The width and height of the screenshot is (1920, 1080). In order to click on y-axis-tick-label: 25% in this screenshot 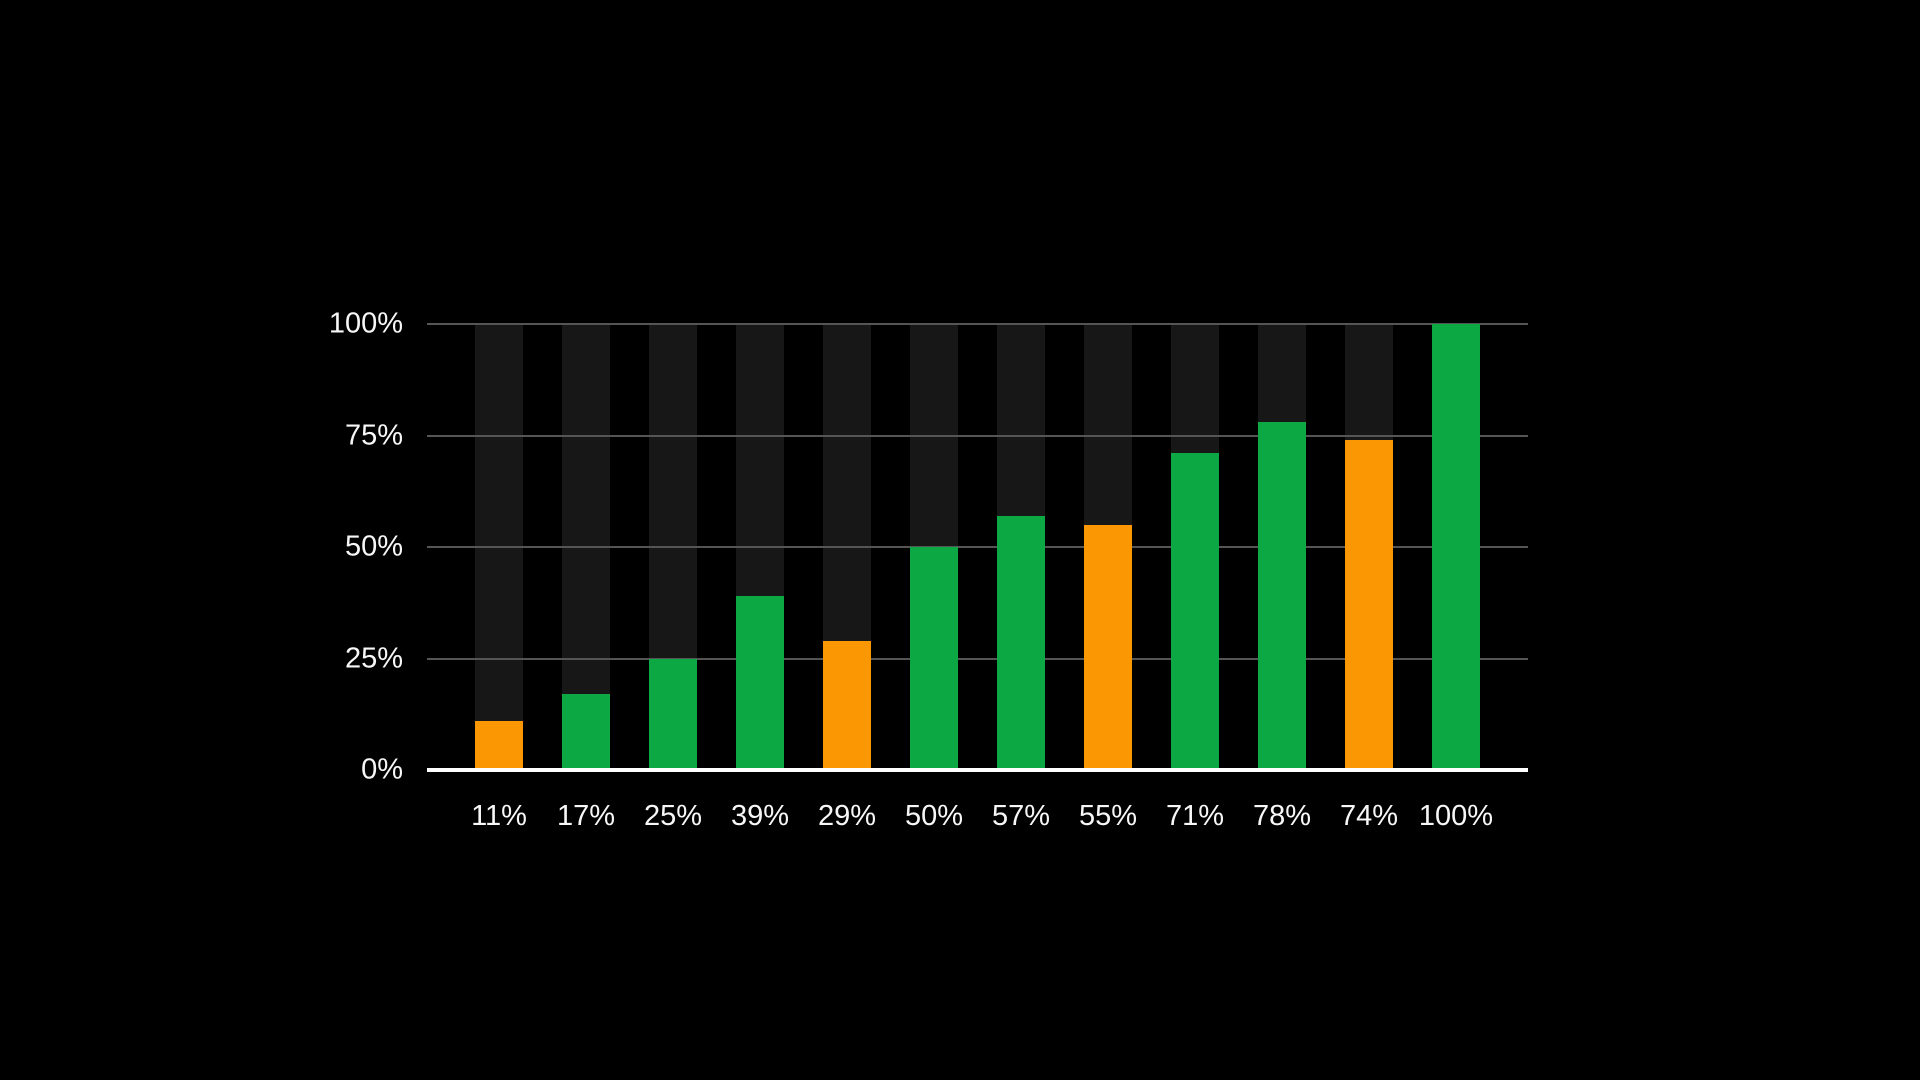, I will do `click(373, 658)`.